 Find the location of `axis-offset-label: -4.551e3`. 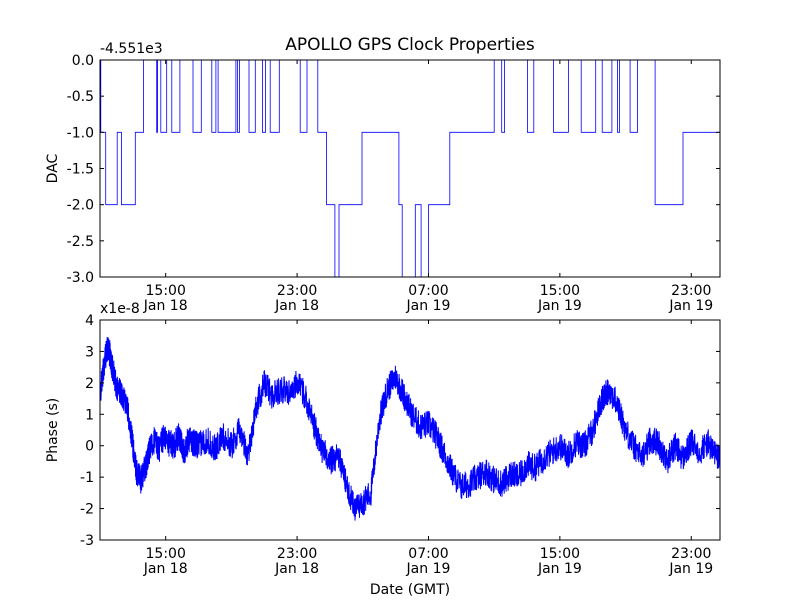

axis-offset-label: -4.551e3 is located at coordinates (131, 49).